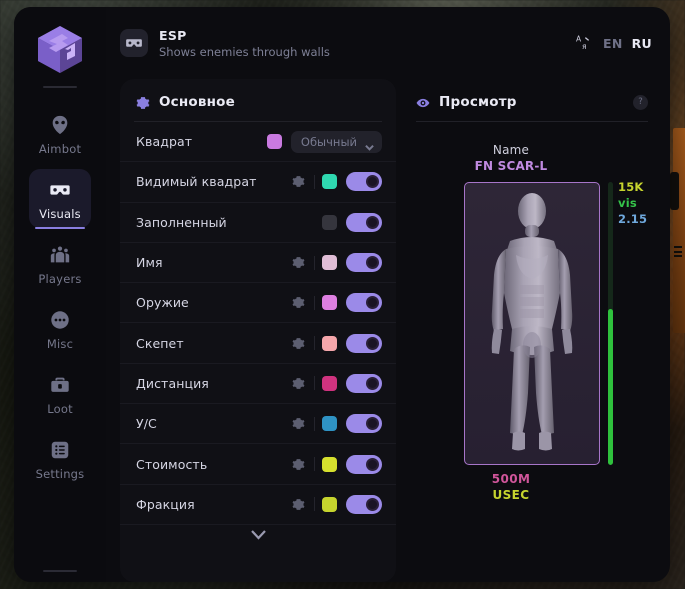 This screenshot has width=685, height=589. What do you see at coordinates (336, 141) in the screenshot?
I see `style-dropdown: Обычный` at bounding box center [336, 141].